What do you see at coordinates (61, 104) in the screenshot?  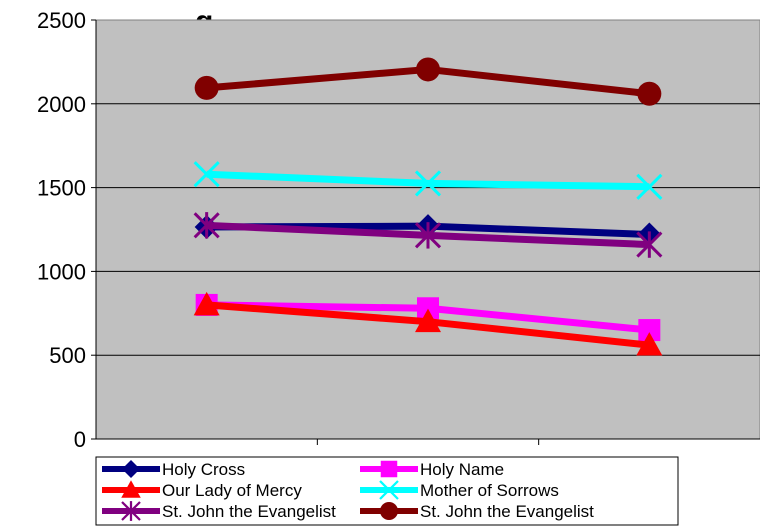 I see `y-tick-label: 2000` at bounding box center [61, 104].